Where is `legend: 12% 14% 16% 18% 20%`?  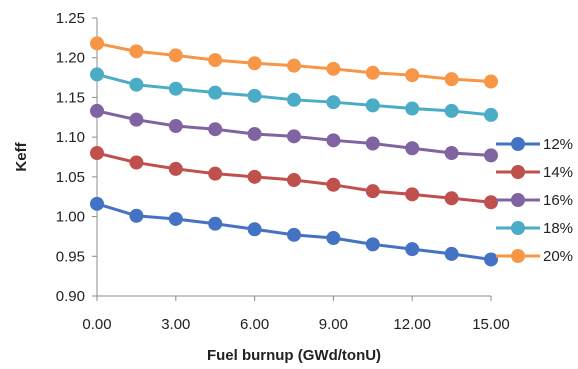 legend: 12% 14% 16% 18% 20% is located at coordinates (534, 200).